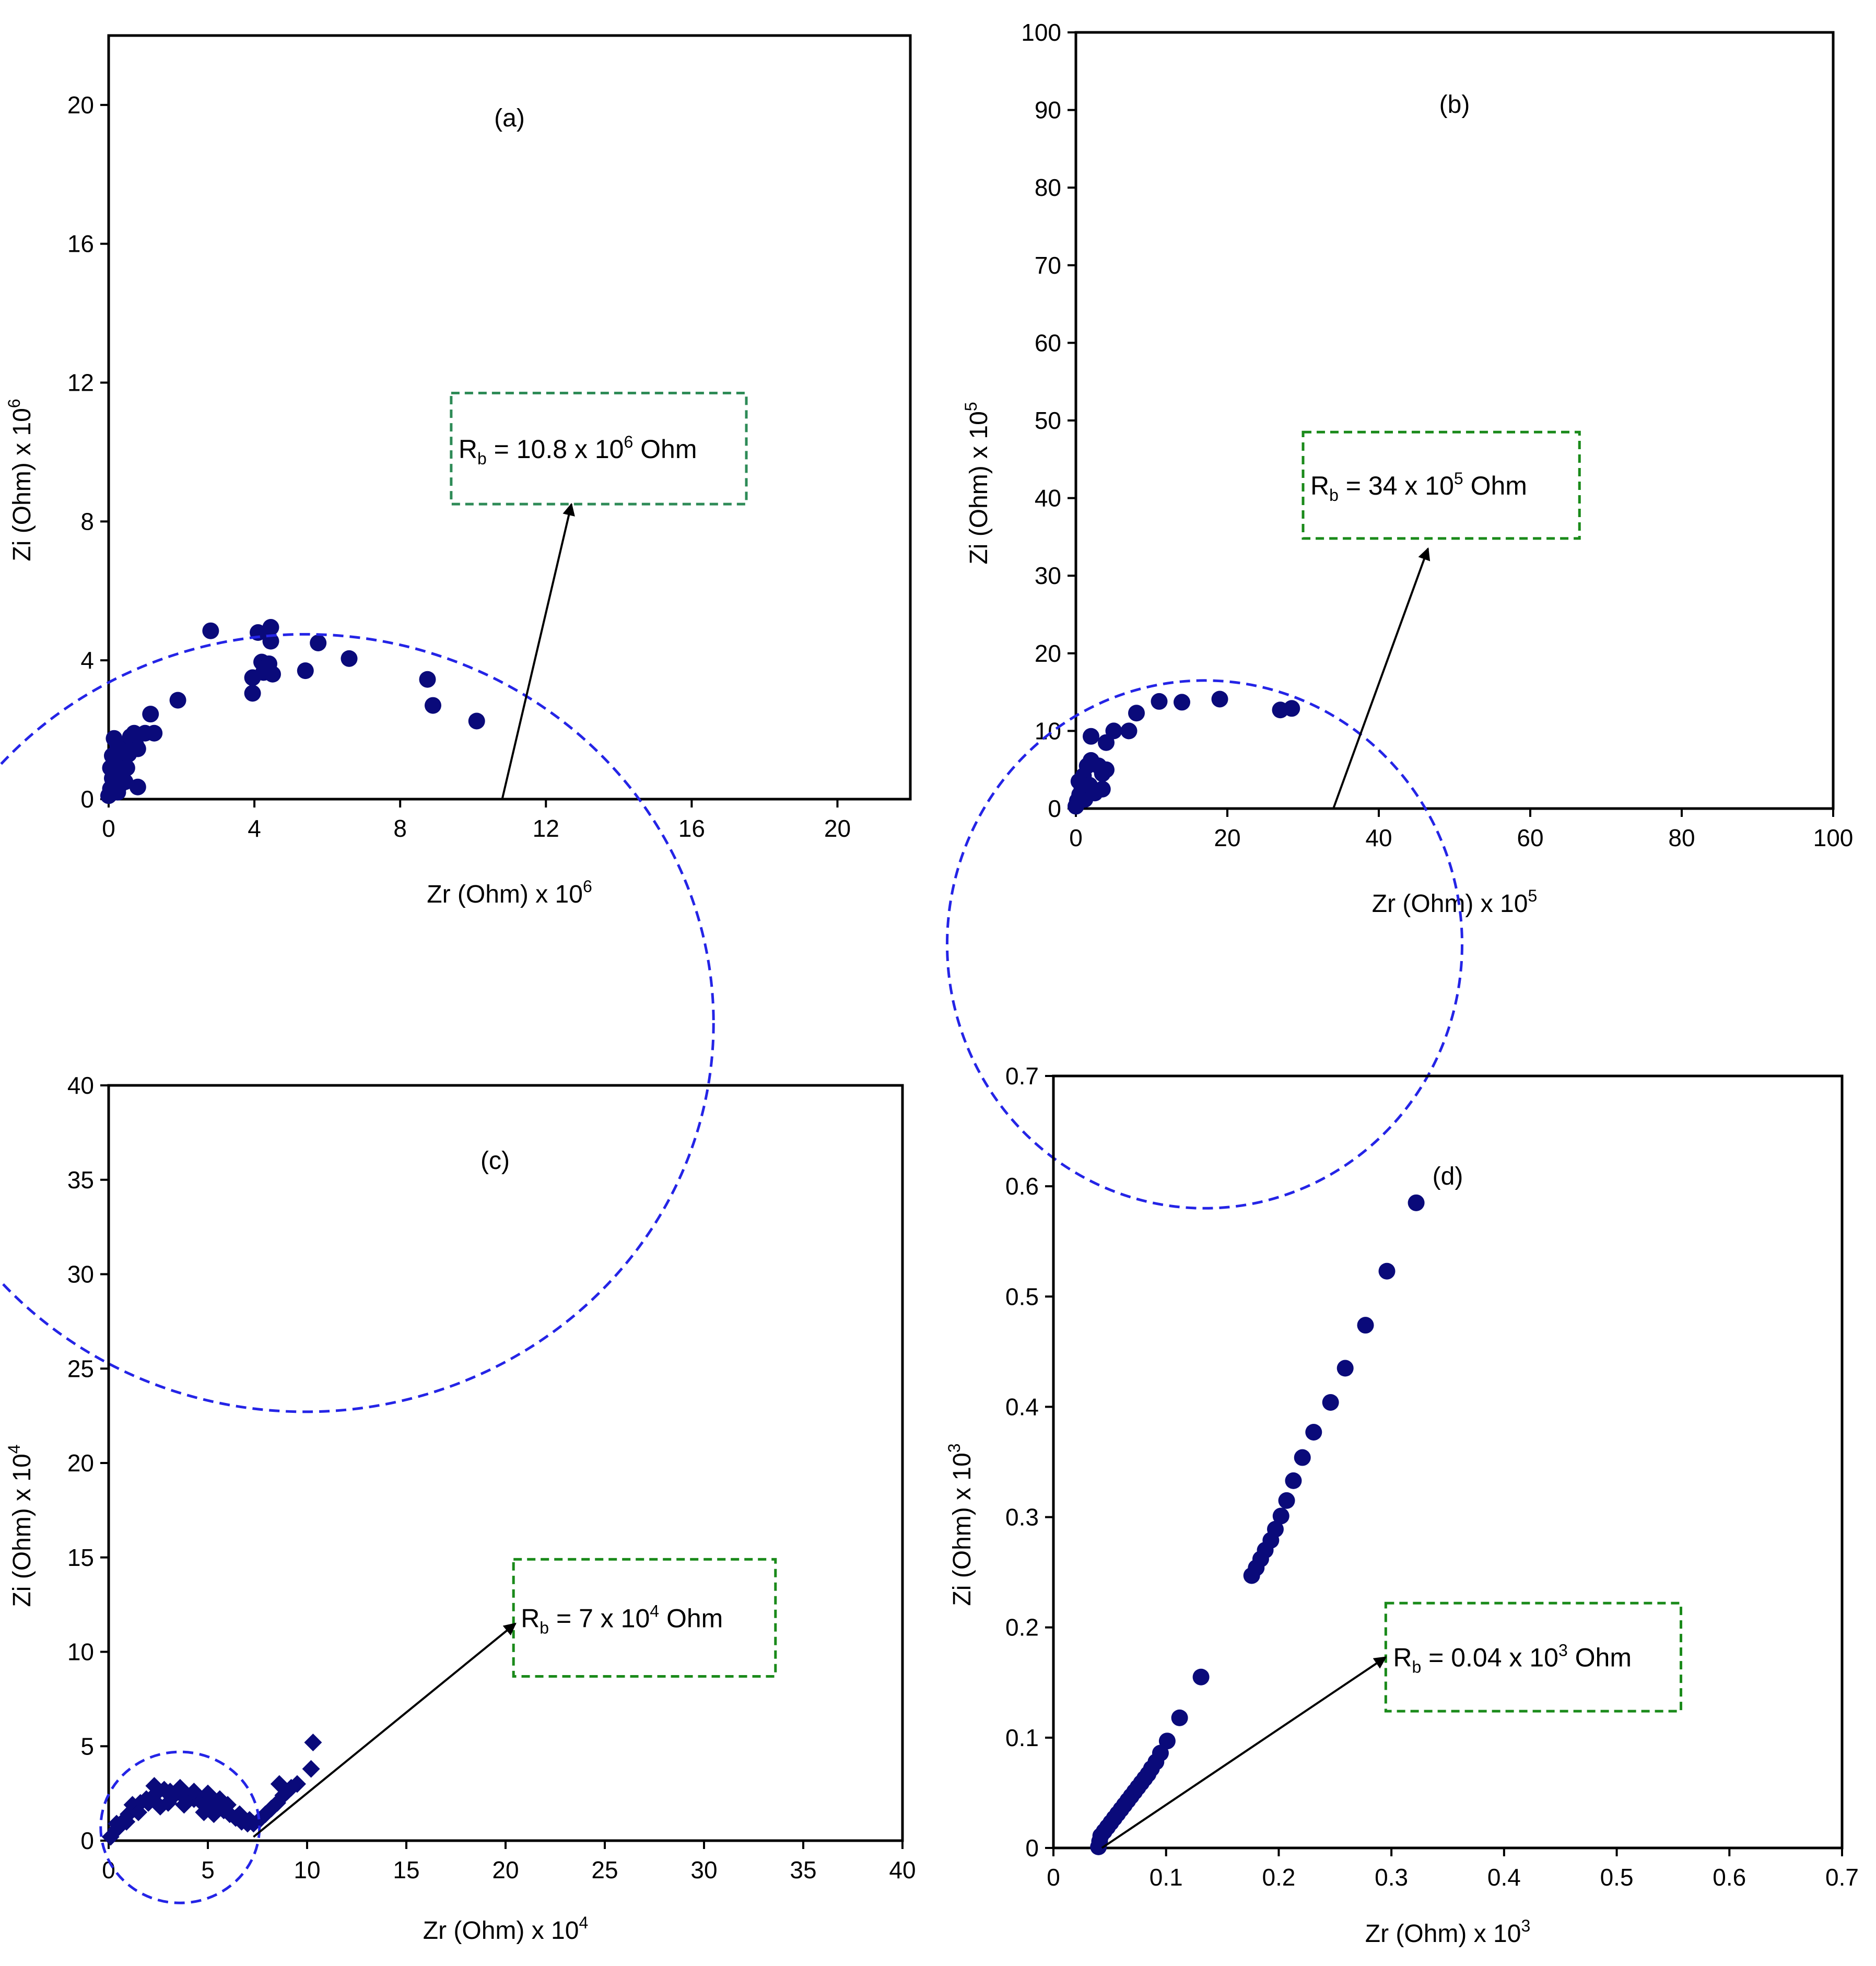  I want to click on rb-exponent: 6, so click(628, 441).